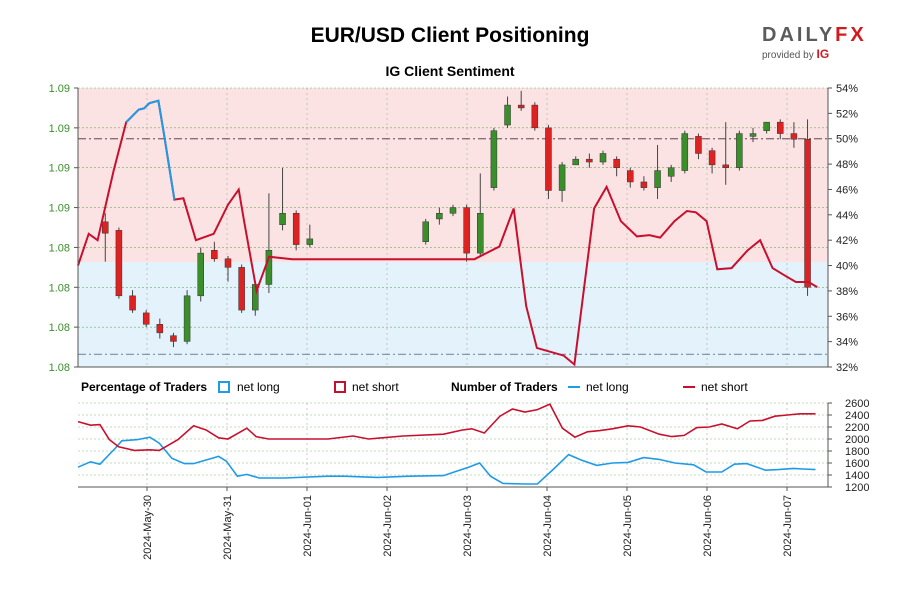  What do you see at coordinates (59, 368) in the screenshot?
I see `left-tick-0: 1.08` at bounding box center [59, 368].